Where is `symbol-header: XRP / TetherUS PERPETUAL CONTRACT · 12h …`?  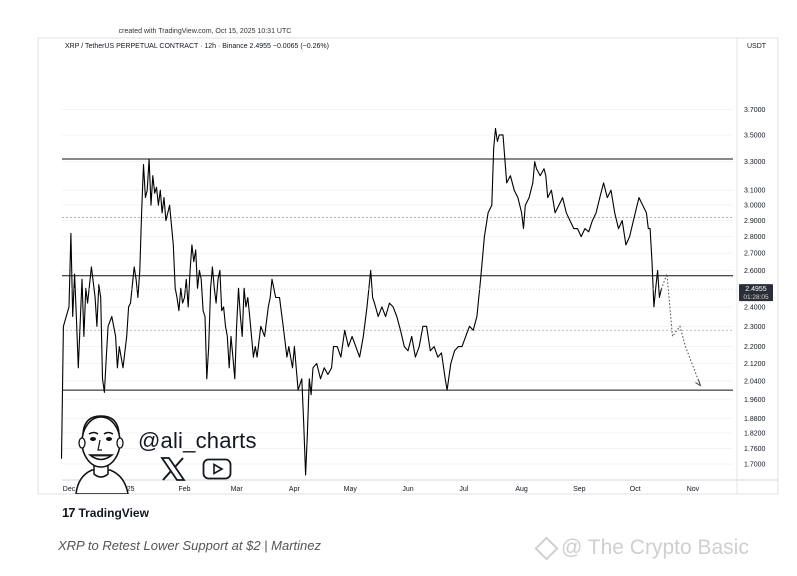 symbol-header: XRP / TetherUS PERPETUAL CONTRACT · 12h … is located at coordinates (197, 46).